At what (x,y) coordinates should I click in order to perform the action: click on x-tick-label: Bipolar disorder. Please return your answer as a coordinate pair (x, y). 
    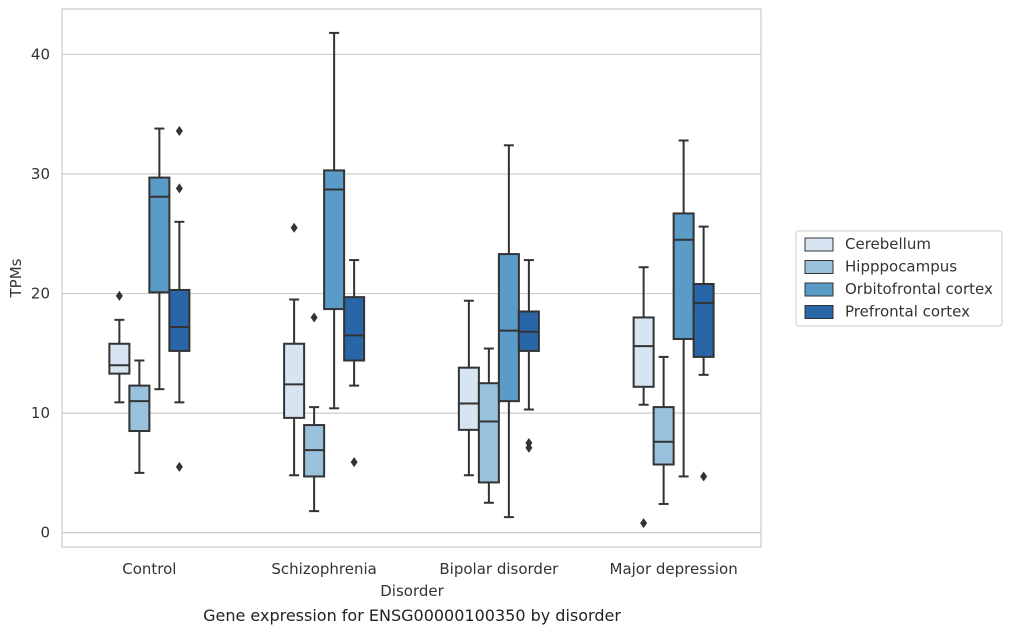
    Looking at the image, I should click on (499, 569).